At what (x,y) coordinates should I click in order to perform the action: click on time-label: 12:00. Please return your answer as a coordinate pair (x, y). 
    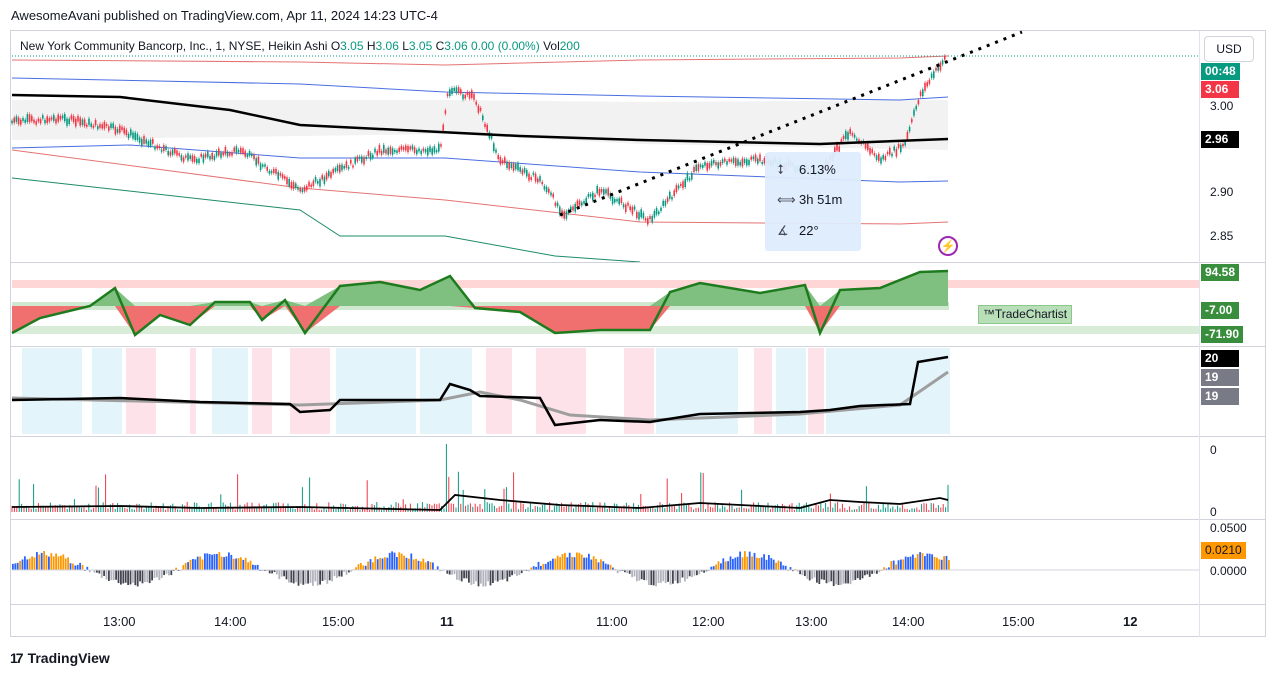
    Looking at the image, I should click on (708, 621).